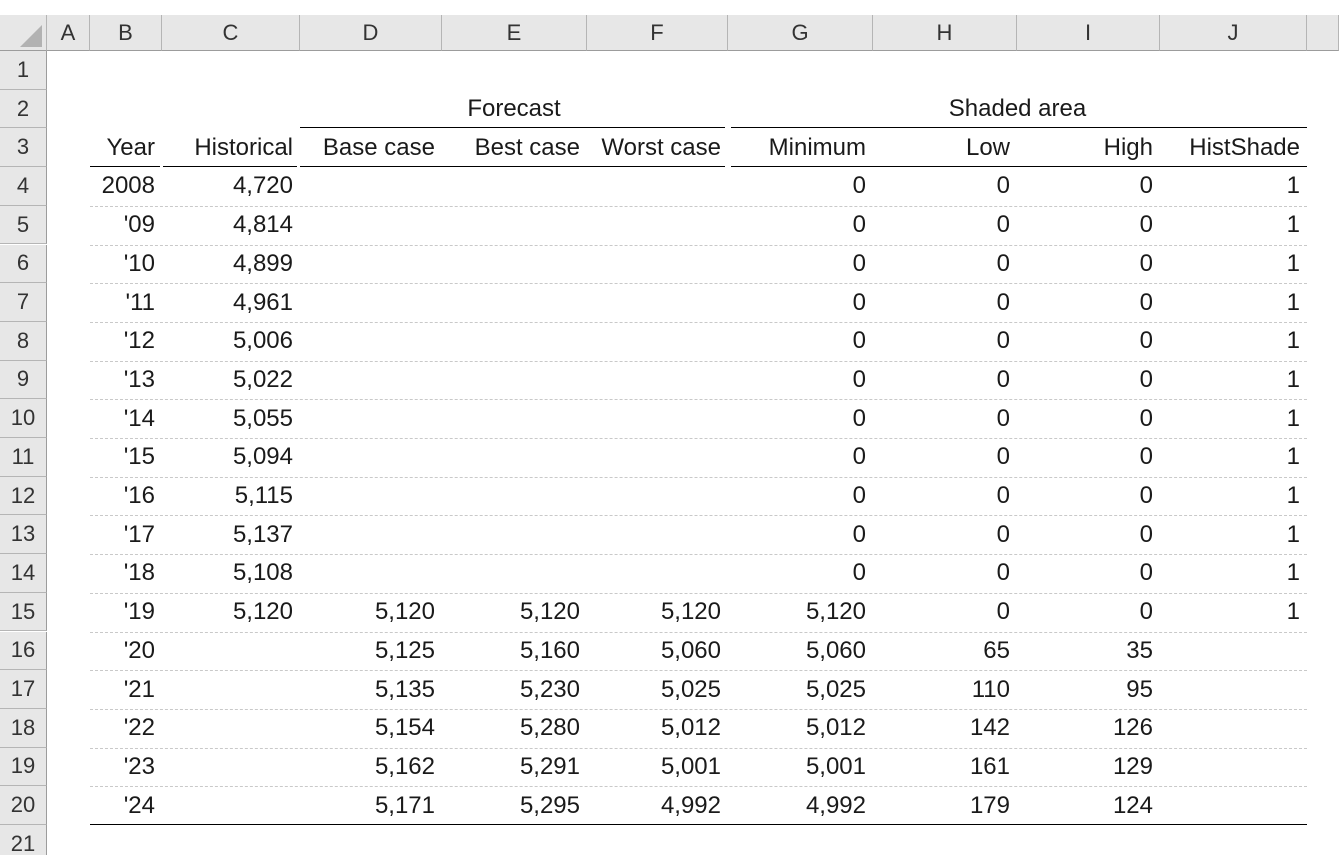 The height and width of the screenshot is (855, 1339). I want to click on cell-F20: 4,992, so click(690, 805).